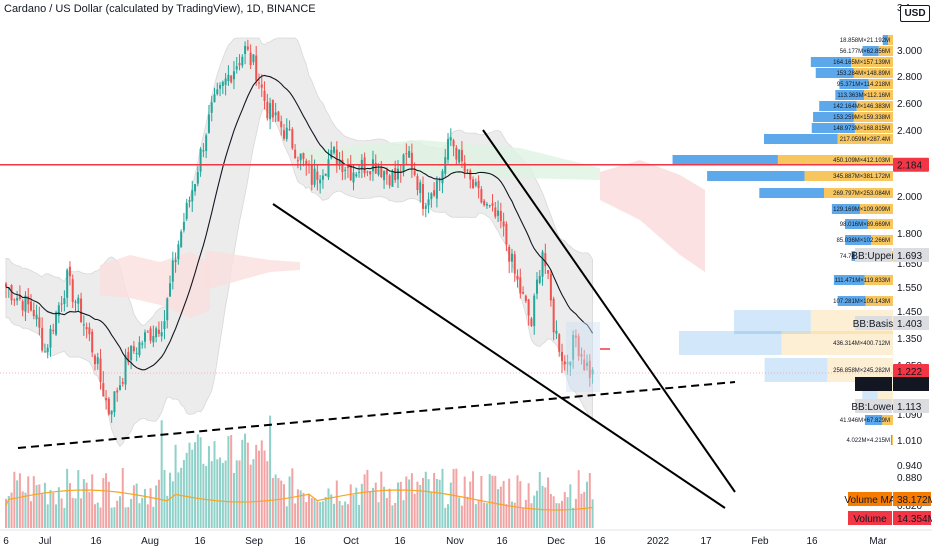  What do you see at coordinates (150, 541) in the screenshot?
I see `x-tick-label: Aug` at bounding box center [150, 541].